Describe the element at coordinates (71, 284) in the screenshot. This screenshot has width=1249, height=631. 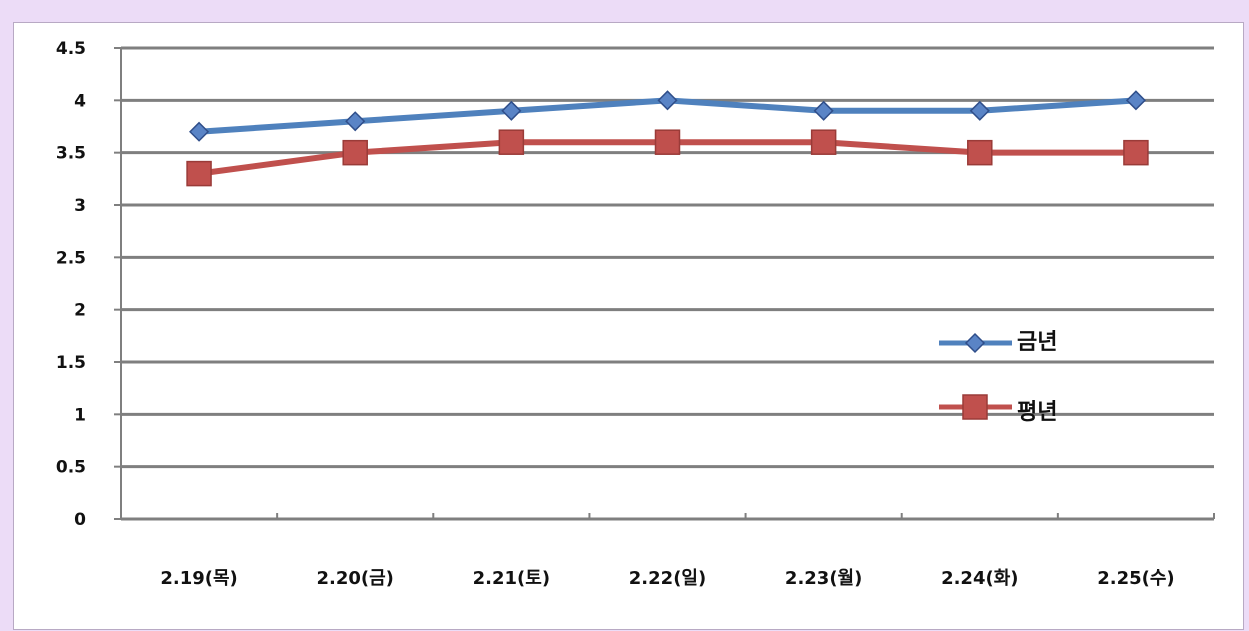
I see `y-tick-labels: 0 0.5 1 1.5 2 2.5 3 3.5 4 4.5` at that location.